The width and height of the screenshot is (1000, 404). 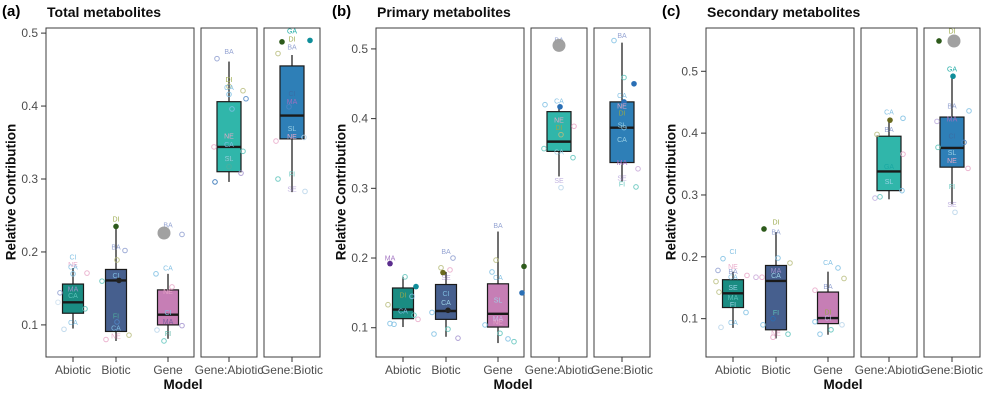 I want to click on y-tick-label: 0.1, so click(x=689, y=319).